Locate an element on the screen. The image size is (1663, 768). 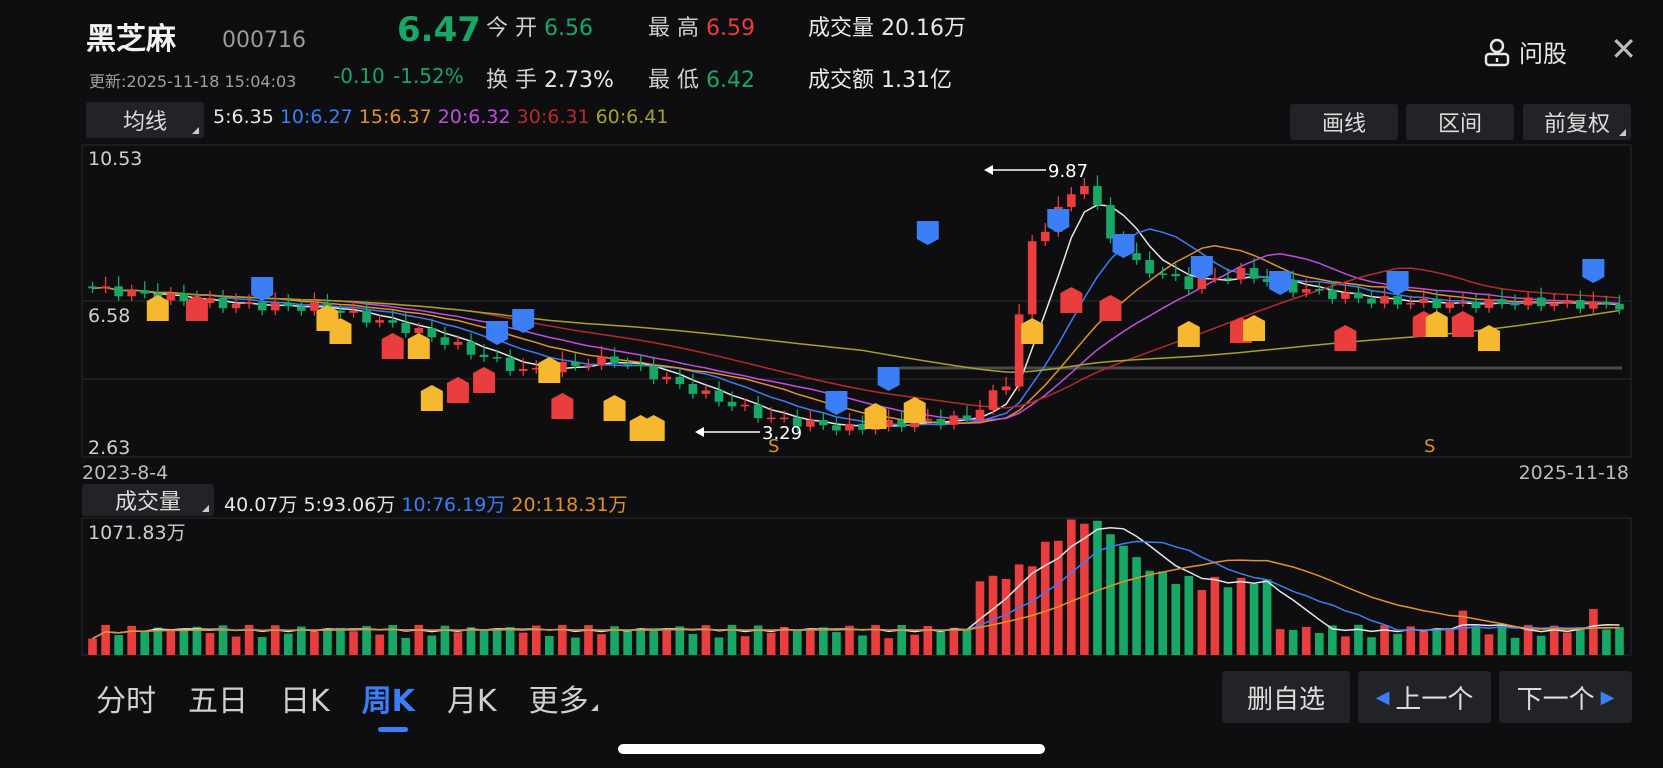
volume-selector: 成交量 is located at coordinates (148, 500).